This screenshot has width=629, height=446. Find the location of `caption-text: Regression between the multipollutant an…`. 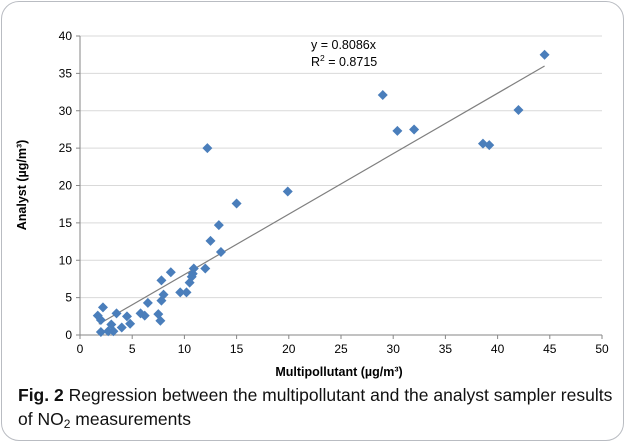

caption-text: Regression between the multipollutant an… is located at coordinates (315, 407).